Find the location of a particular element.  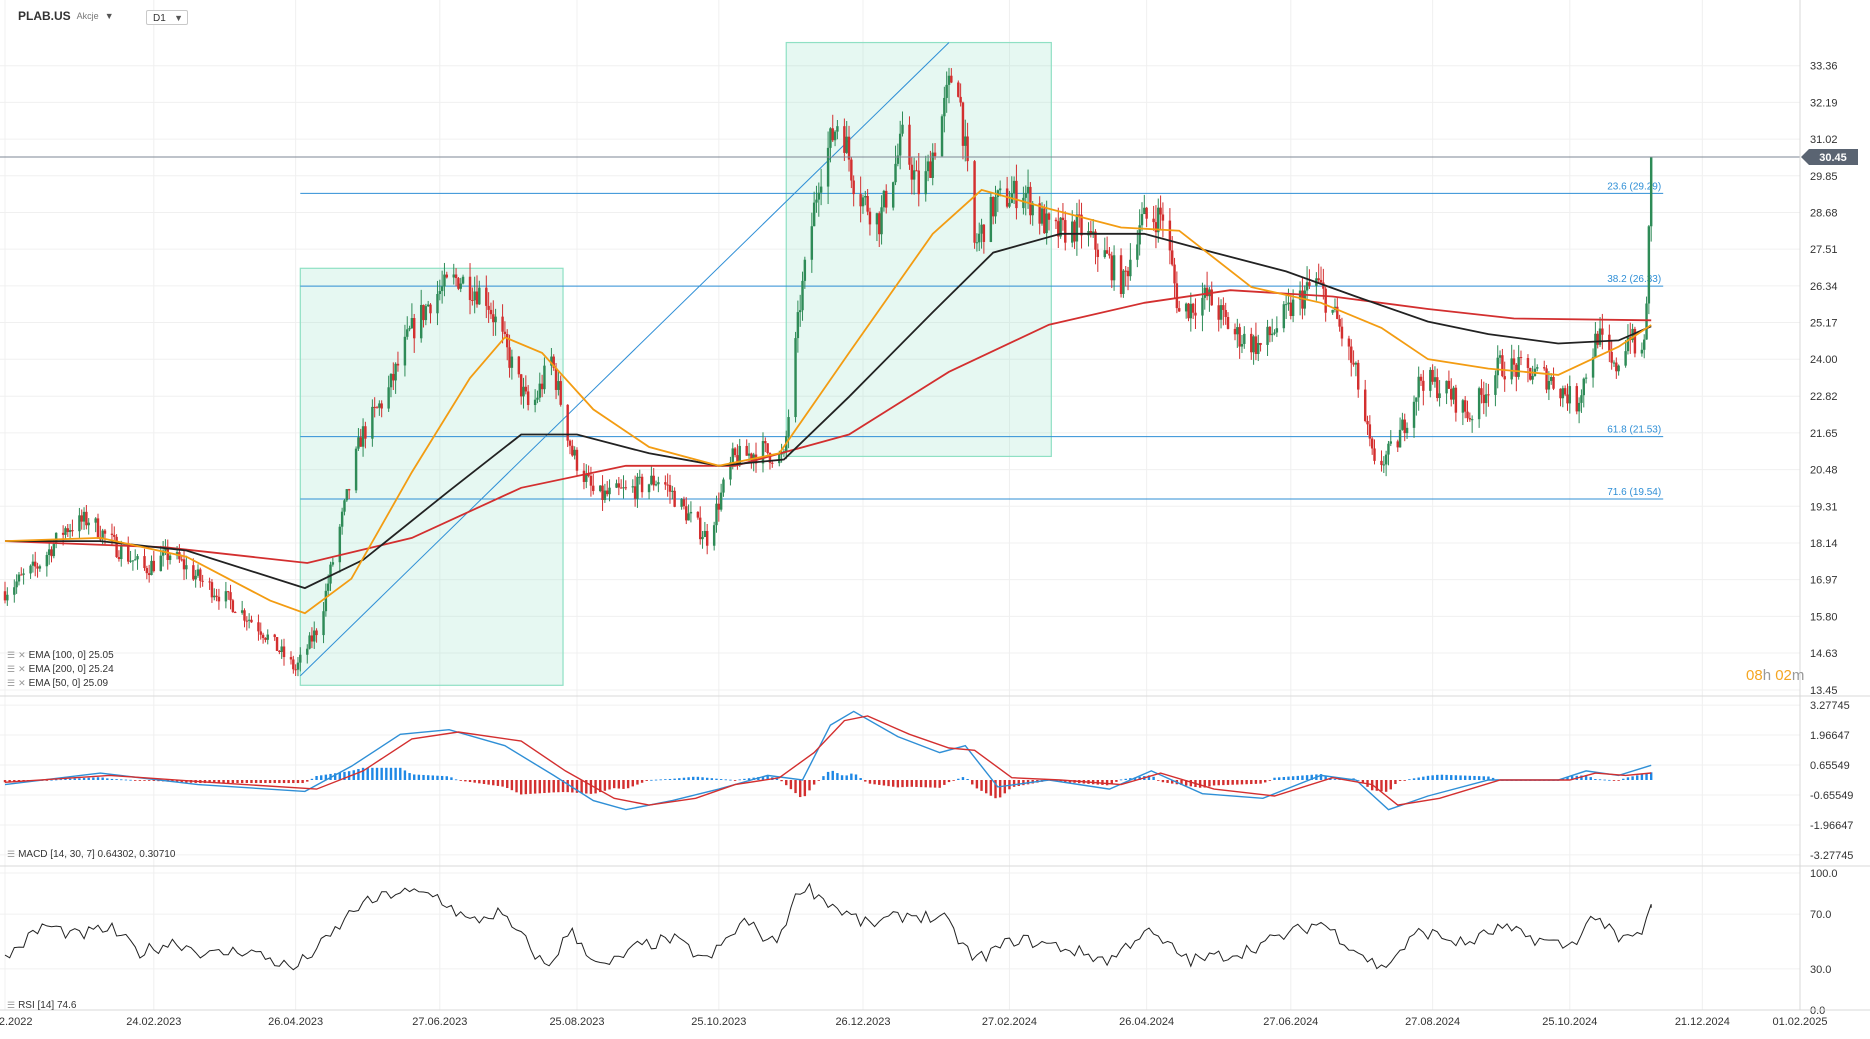

timeframe-select: D1 ▼ is located at coordinates (167, 17).